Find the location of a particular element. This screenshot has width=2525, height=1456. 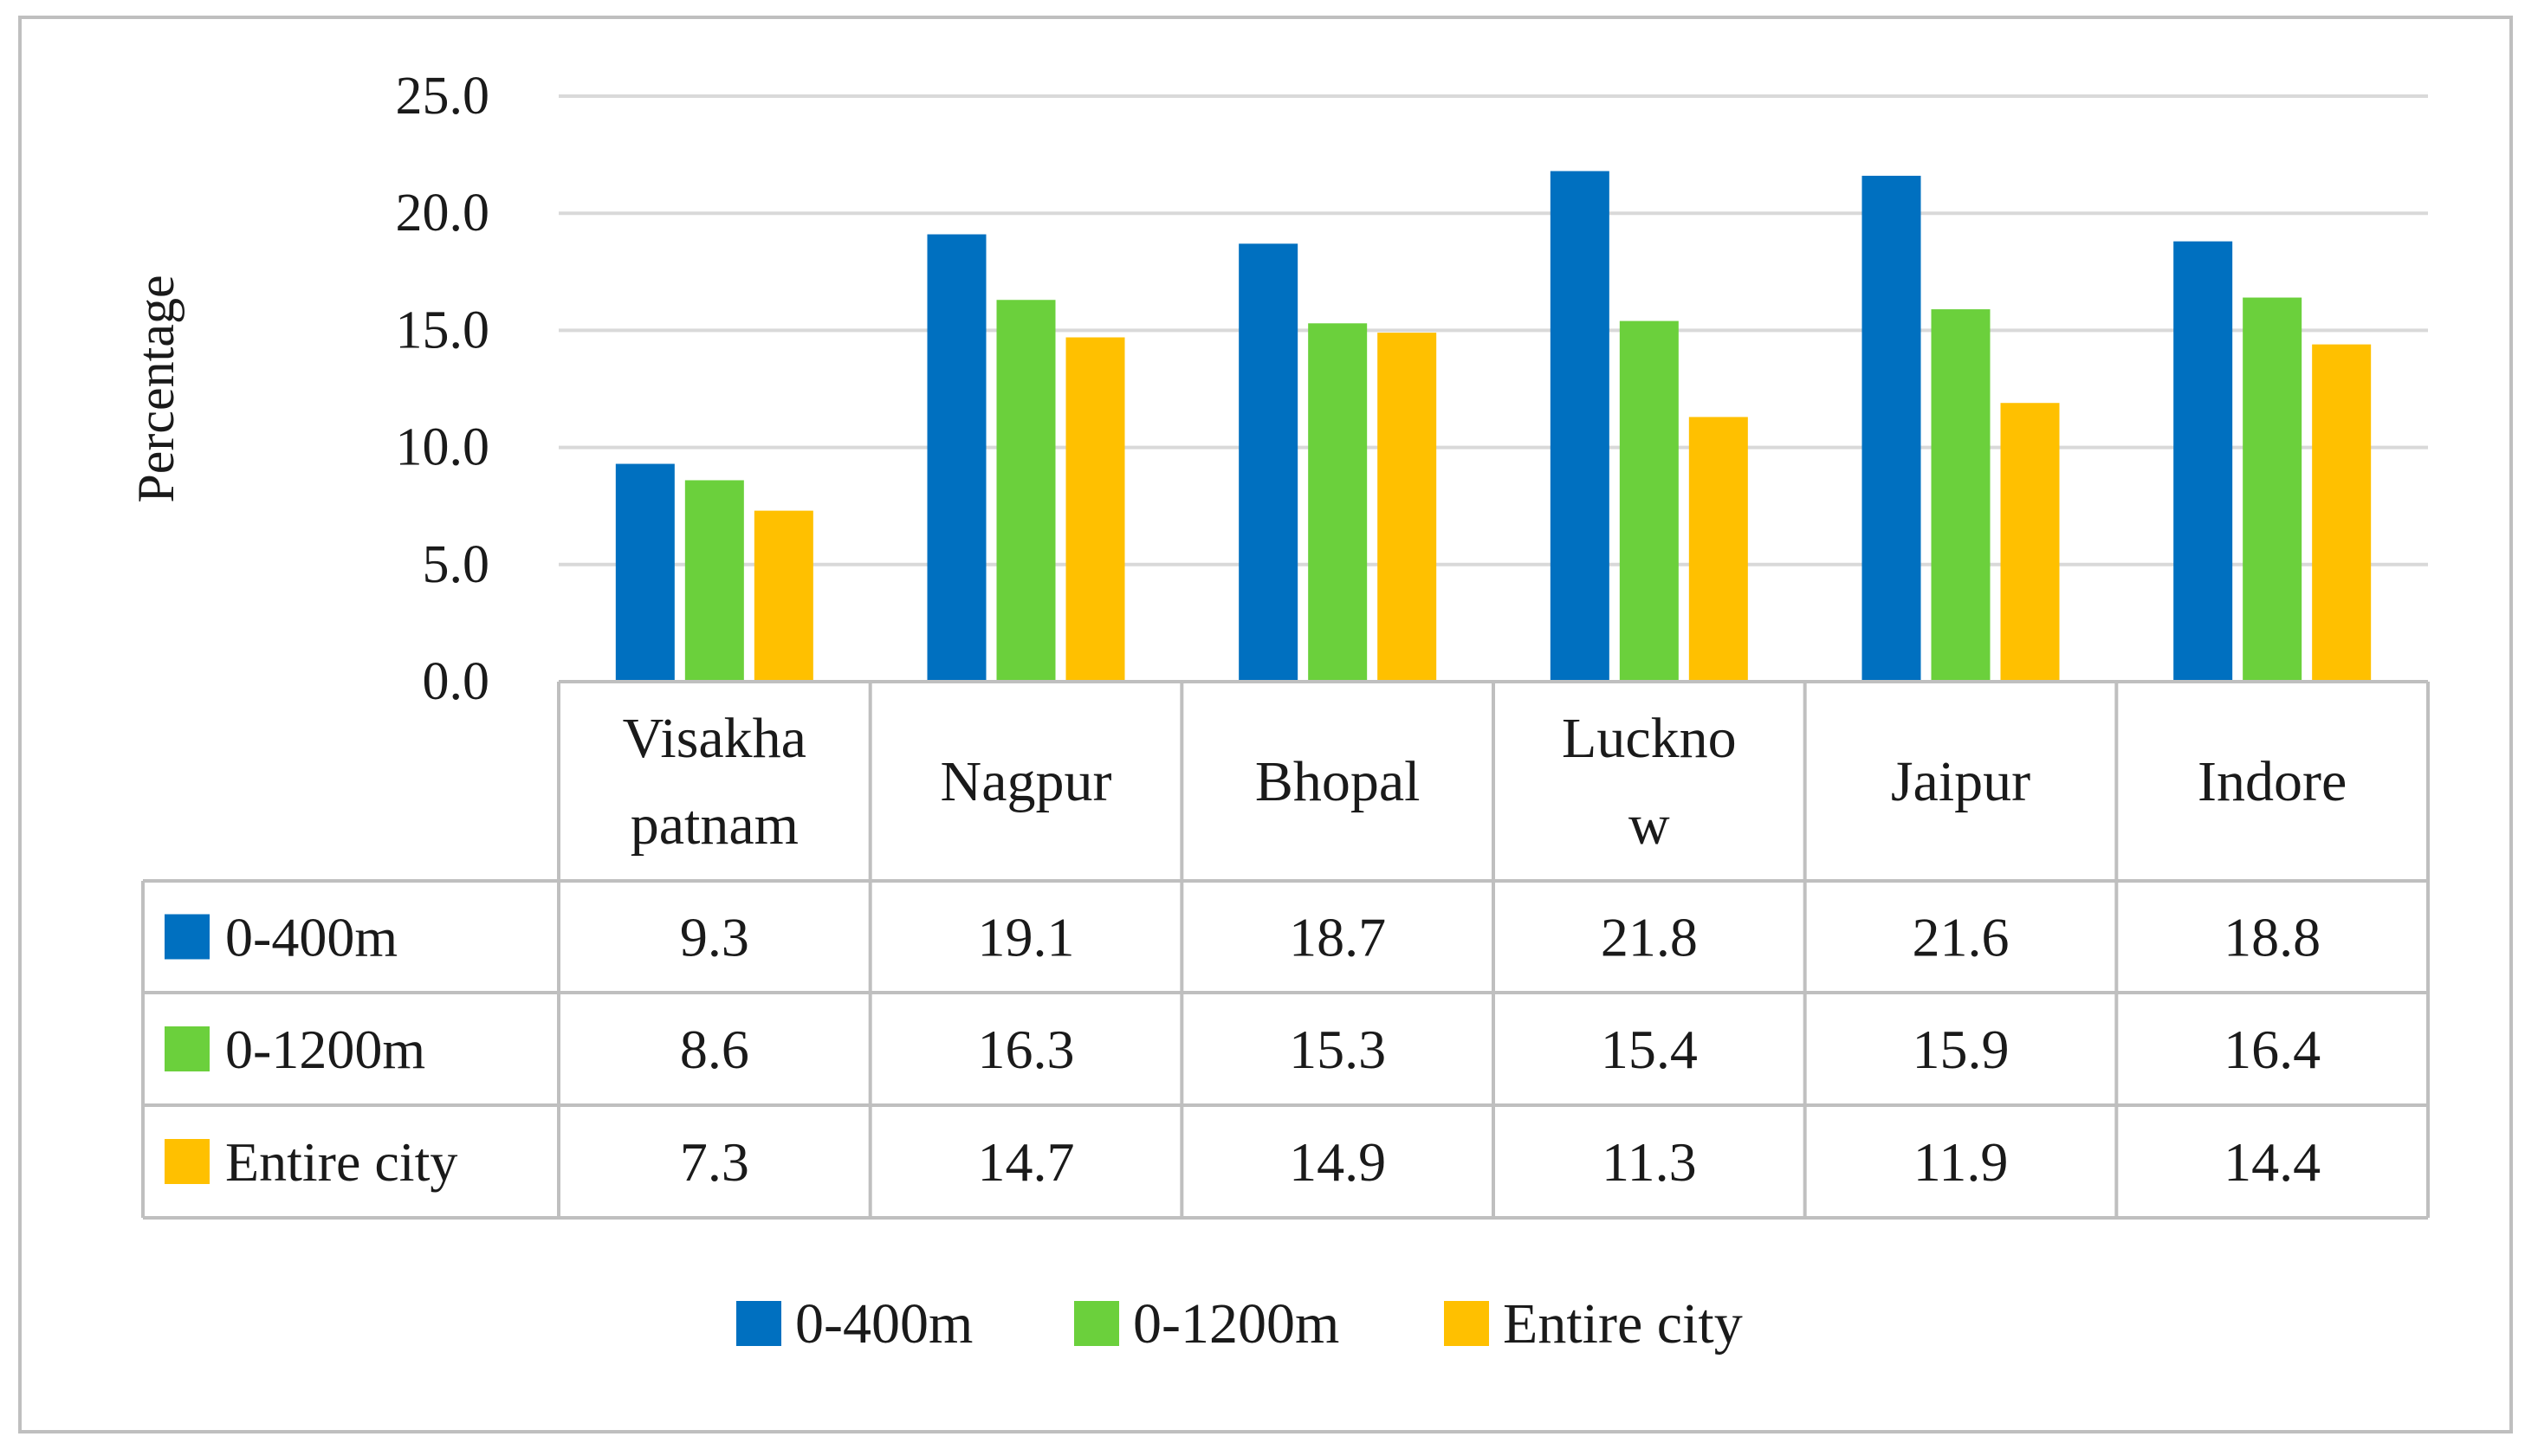

category-label: Bhopal is located at coordinates (1338, 781).